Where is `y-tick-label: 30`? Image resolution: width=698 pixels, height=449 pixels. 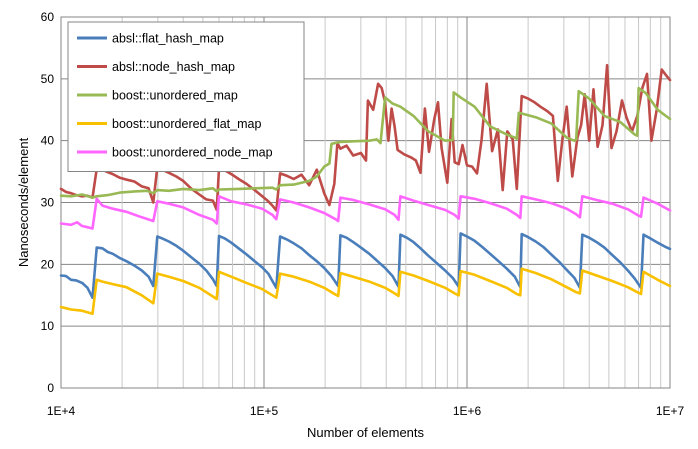 y-tick-label: 30 is located at coordinates (48, 203).